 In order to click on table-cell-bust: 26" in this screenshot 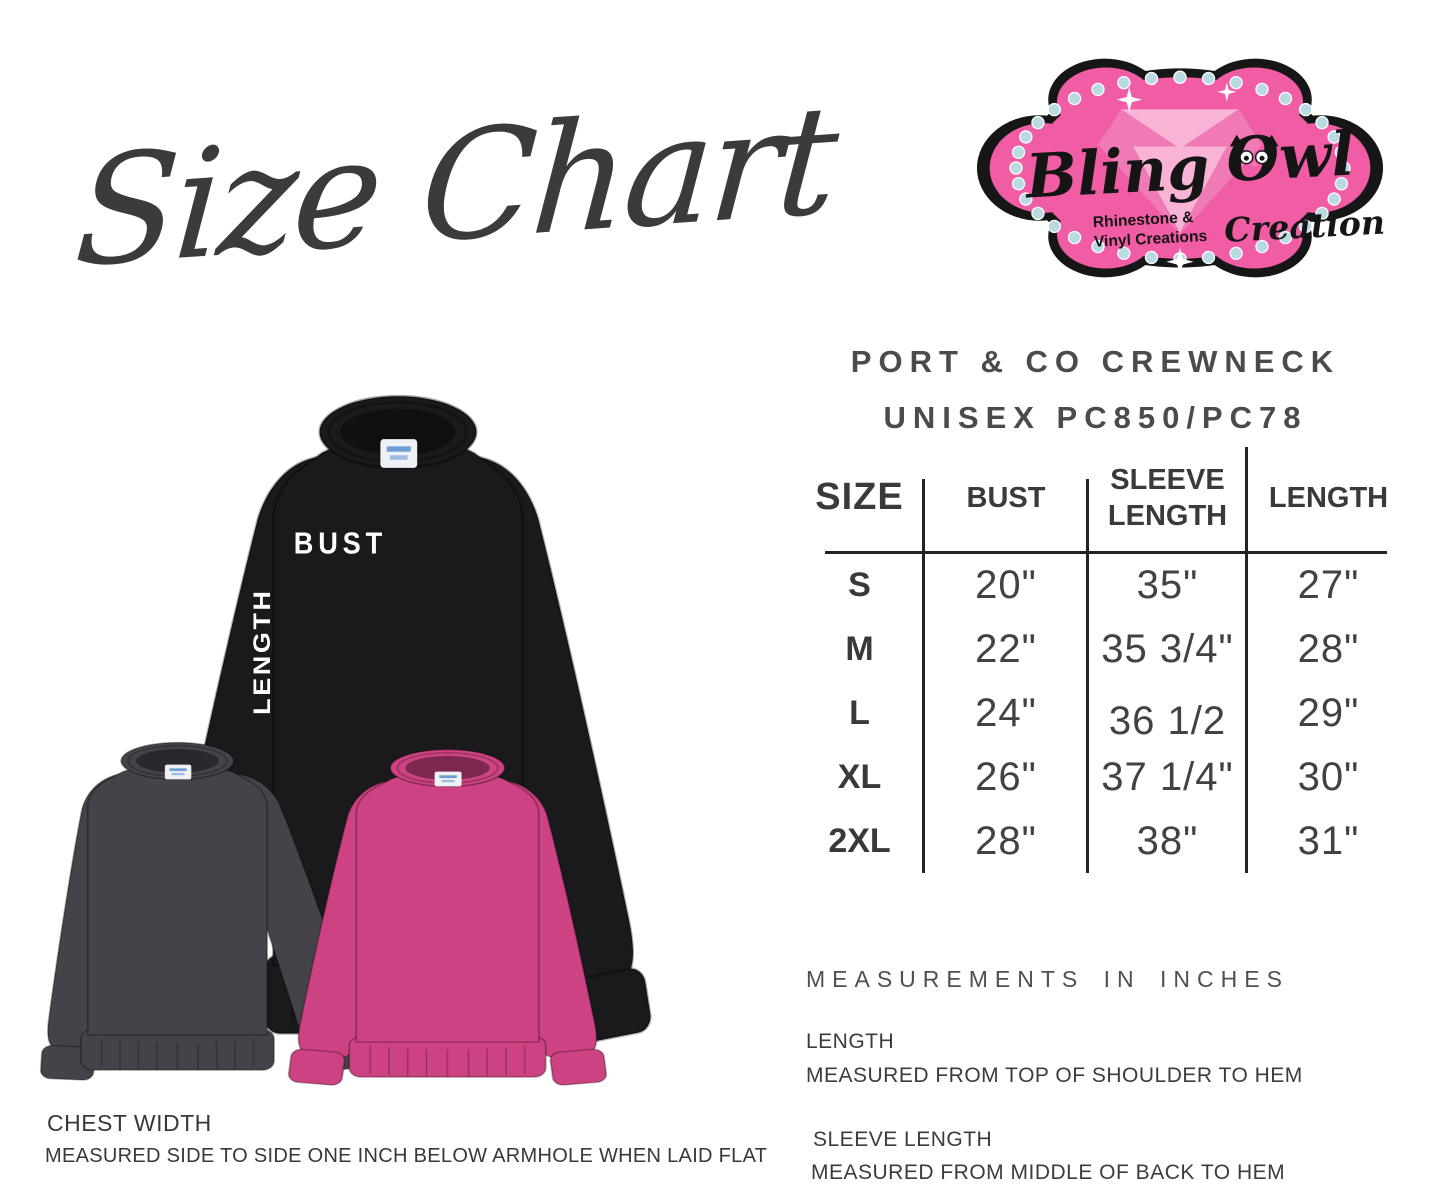, I will do `click(1006, 776)`.